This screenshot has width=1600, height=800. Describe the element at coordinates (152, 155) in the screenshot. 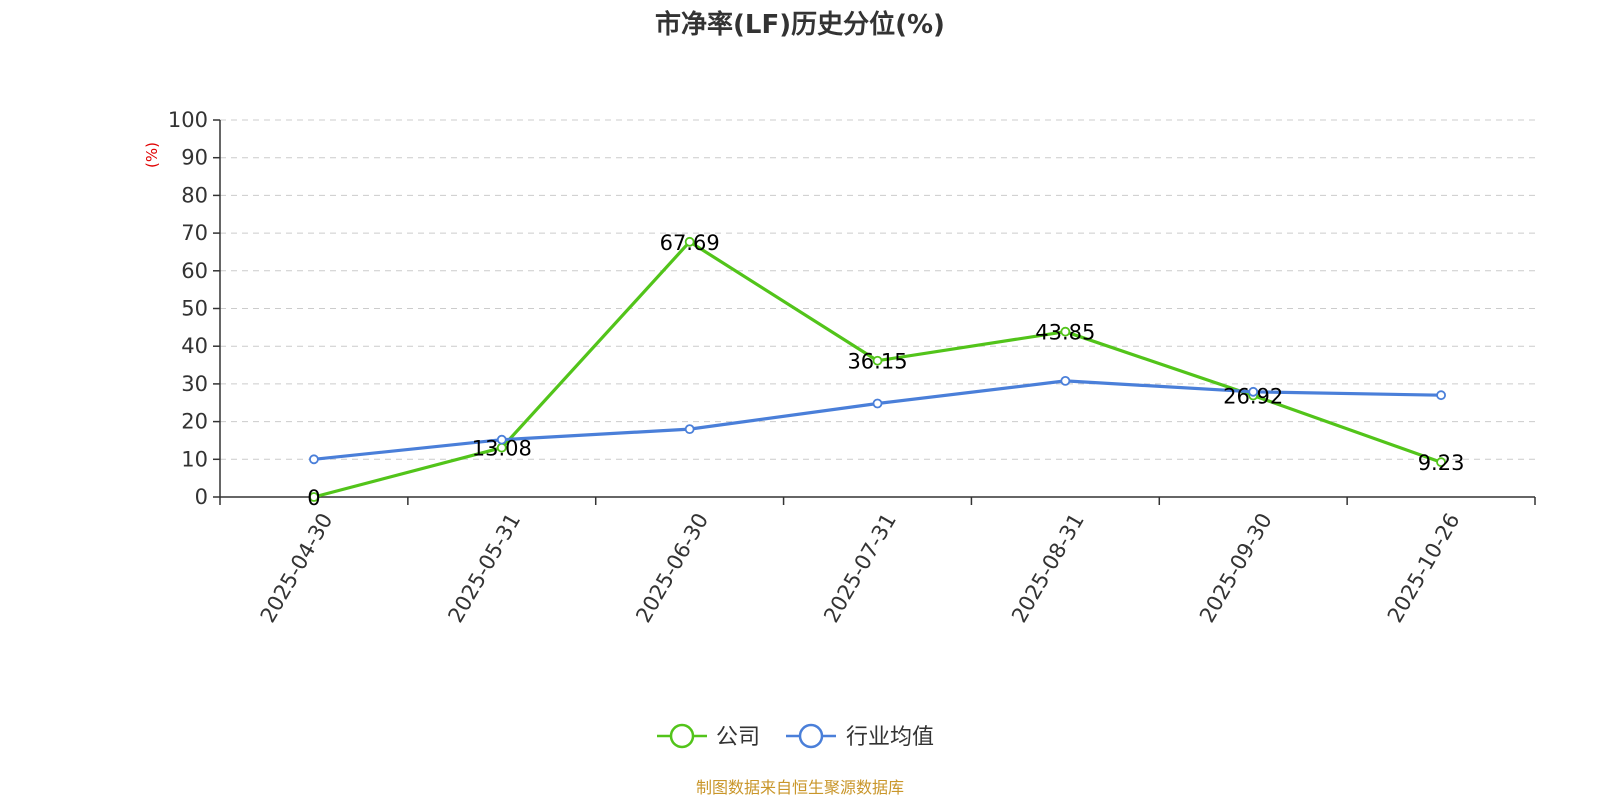

I see `y-axis-label: (%)` at that location.